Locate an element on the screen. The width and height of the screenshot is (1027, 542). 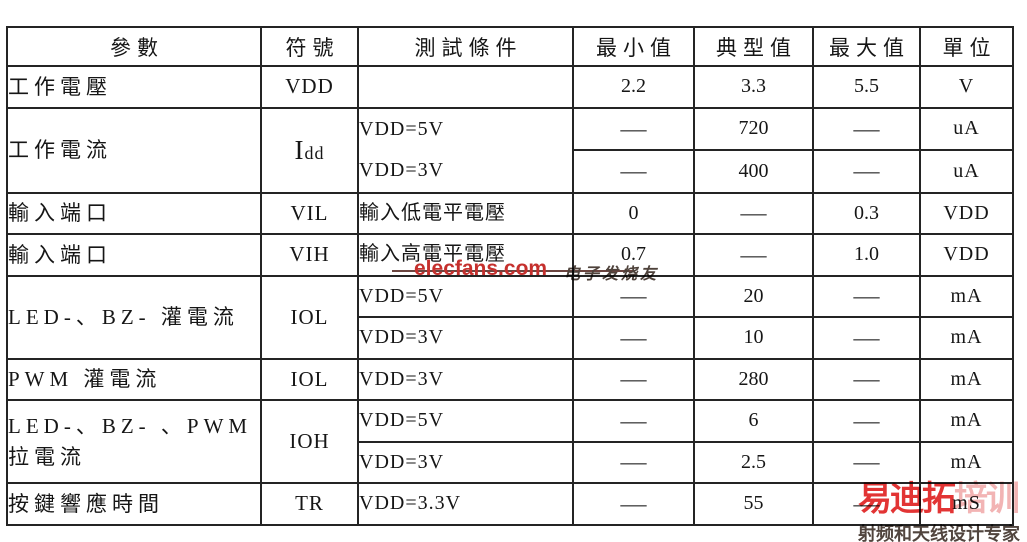
unit-cell: mS is located at coordinates (966, 504).